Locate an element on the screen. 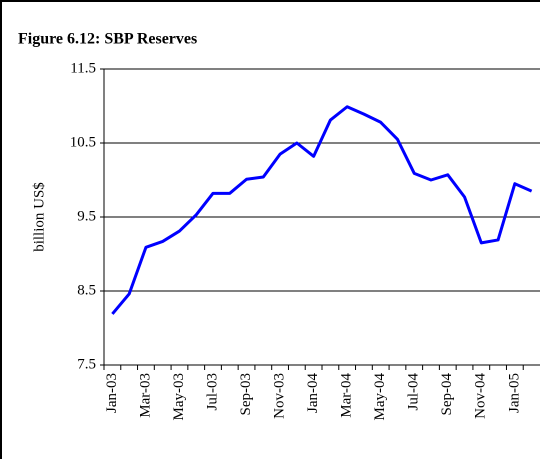  x-tick-label: Jul-04 is located at coordinates (414, 392).